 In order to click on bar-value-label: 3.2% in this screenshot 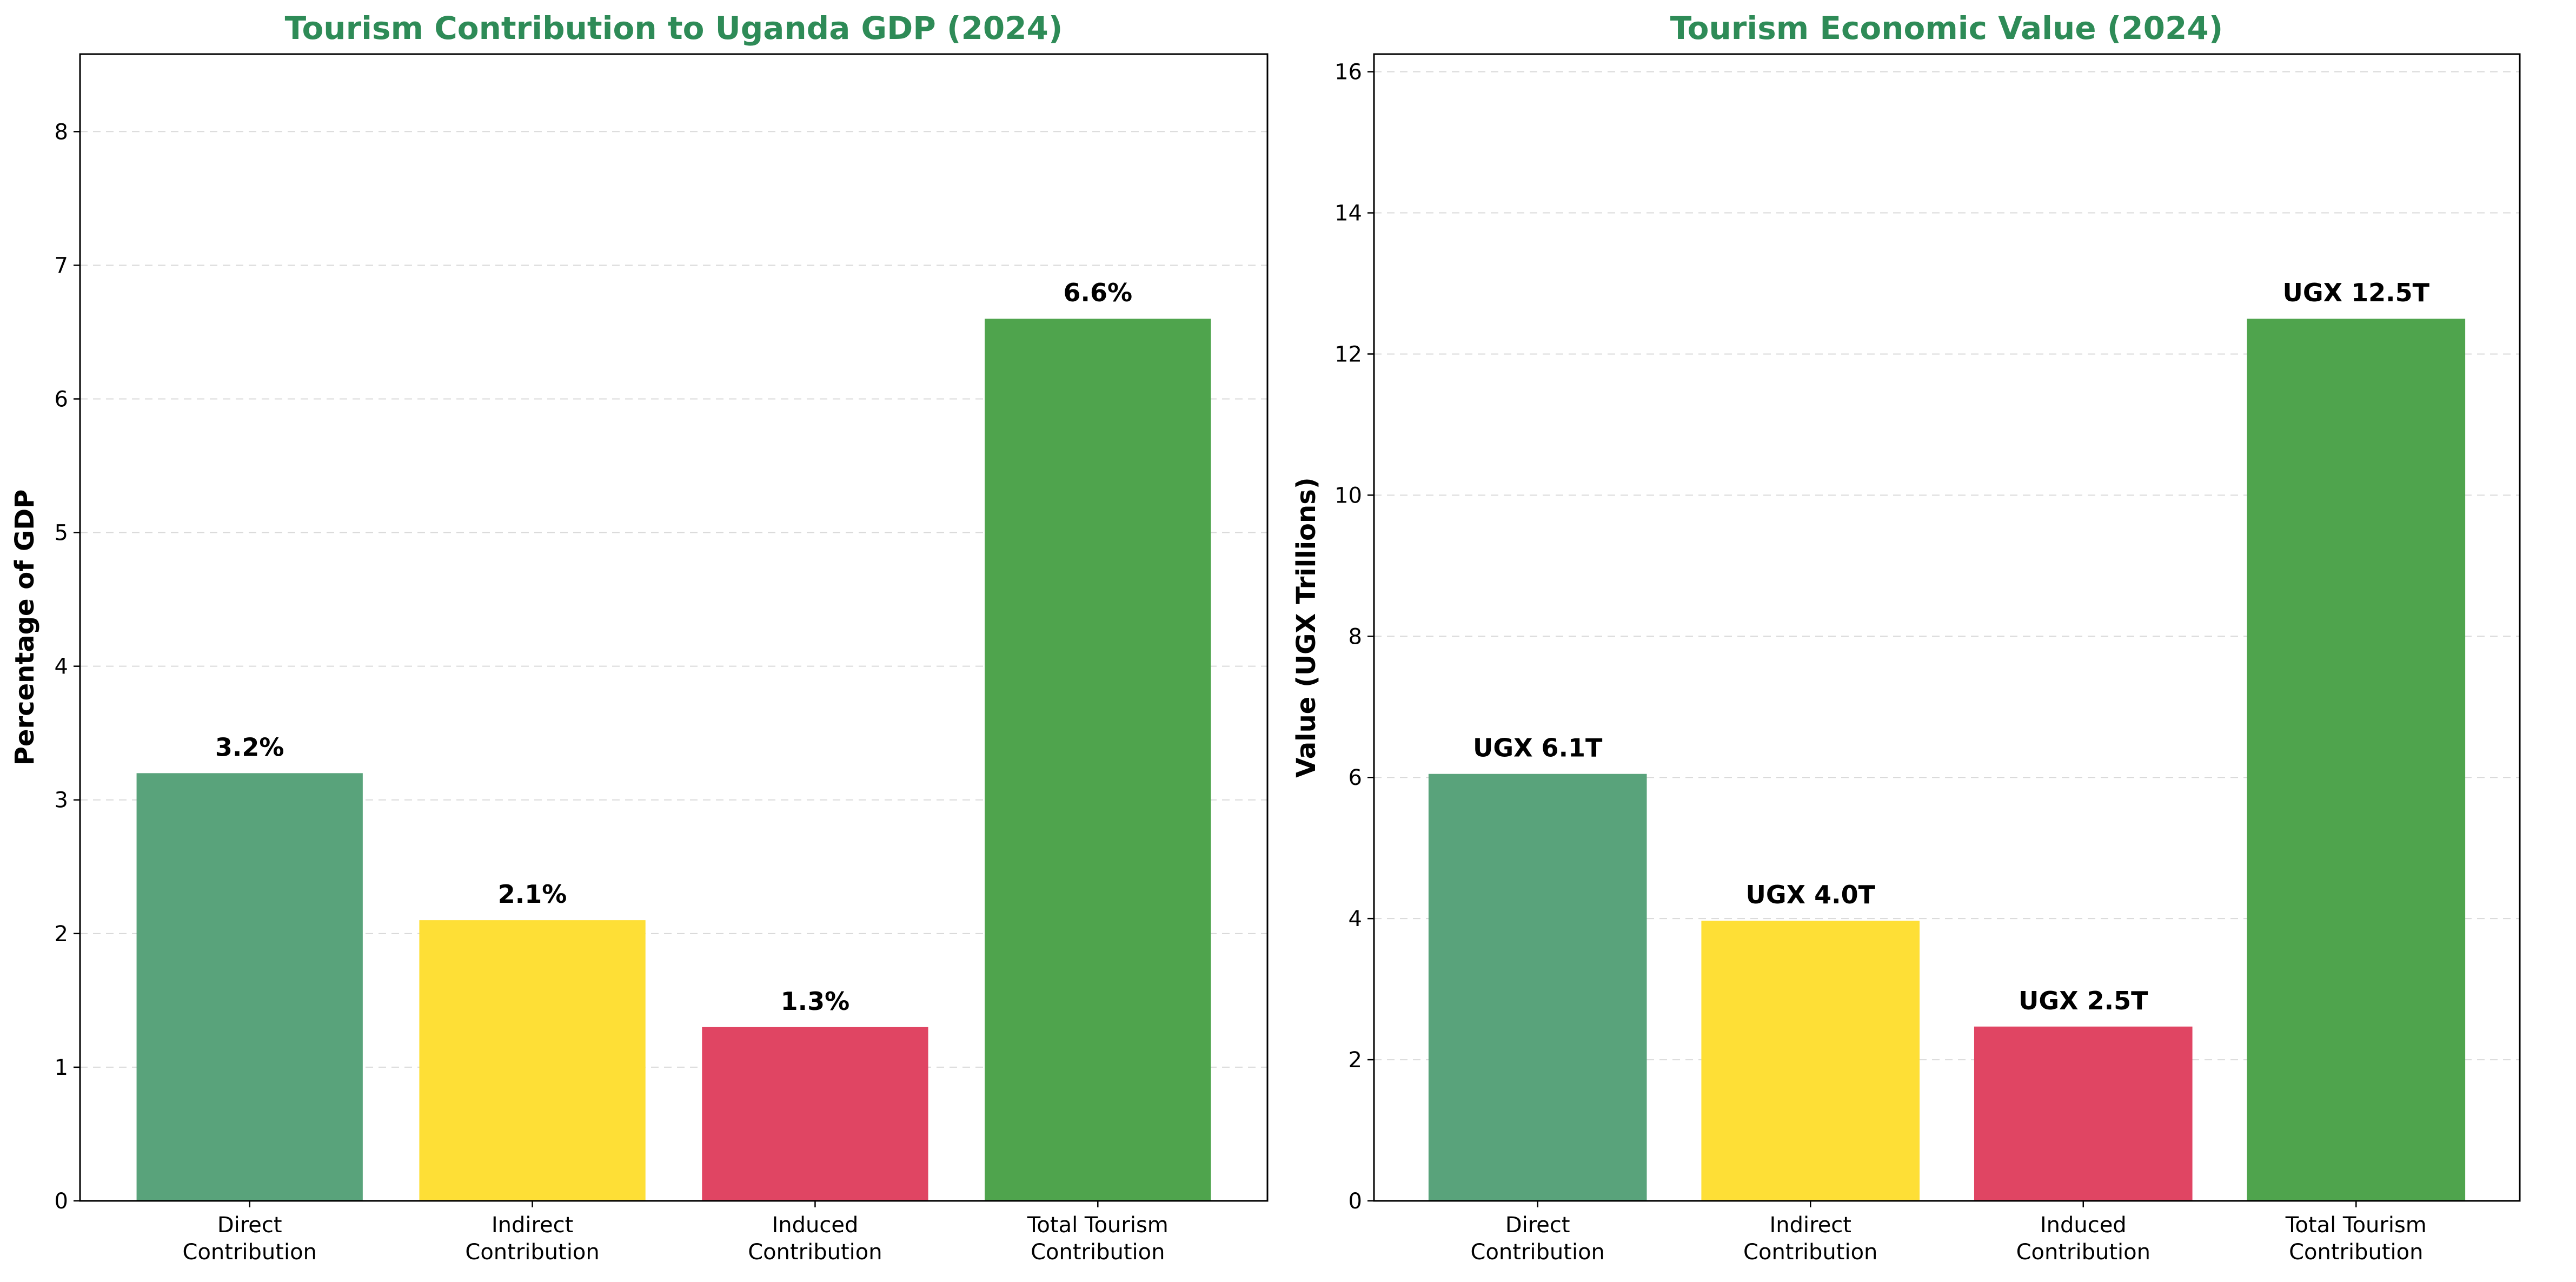, I will do `click(249, 747)`.